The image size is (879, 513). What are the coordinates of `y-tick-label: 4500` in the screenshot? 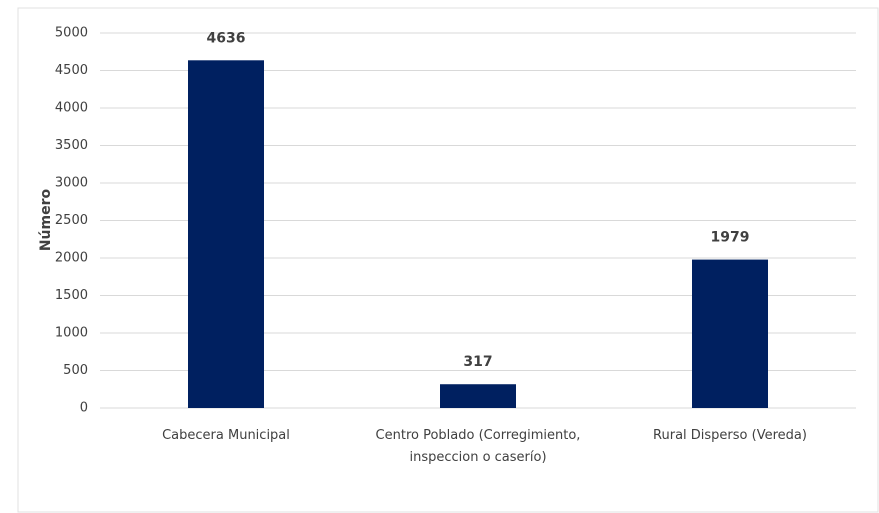 It's located at (71, 70).